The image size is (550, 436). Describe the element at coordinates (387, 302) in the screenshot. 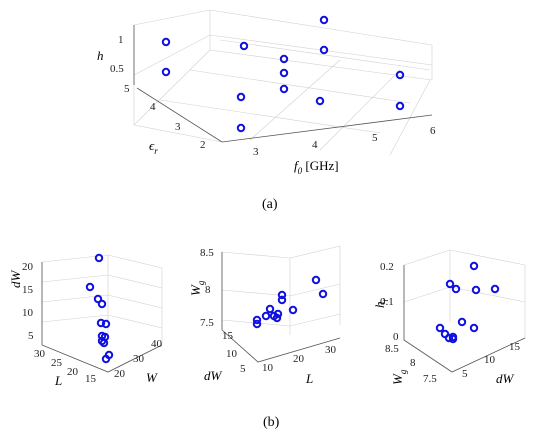

I see `ztick-b3-01: 0.1` at that location.